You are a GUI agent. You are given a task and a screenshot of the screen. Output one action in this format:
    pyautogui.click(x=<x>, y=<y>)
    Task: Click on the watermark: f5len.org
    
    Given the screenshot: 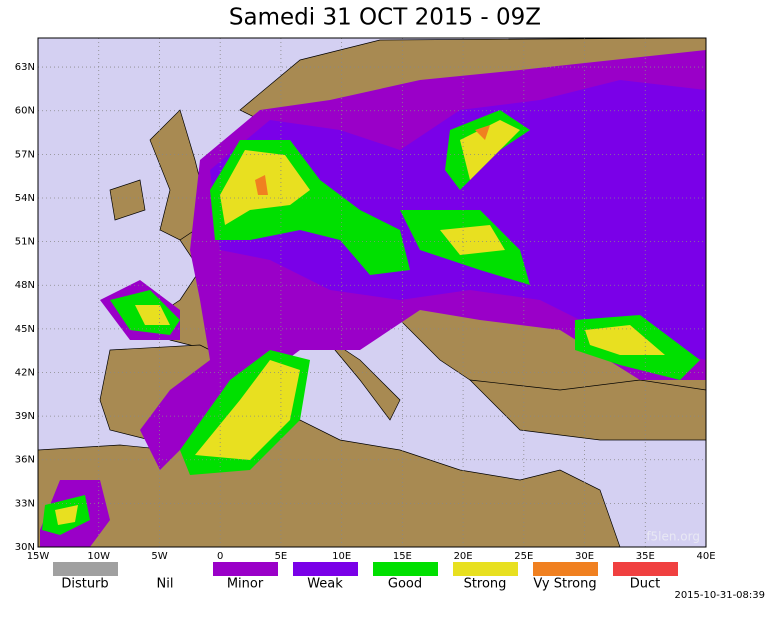 What is the action you would take?
    pyautogui.click(x=673, y=537)
    